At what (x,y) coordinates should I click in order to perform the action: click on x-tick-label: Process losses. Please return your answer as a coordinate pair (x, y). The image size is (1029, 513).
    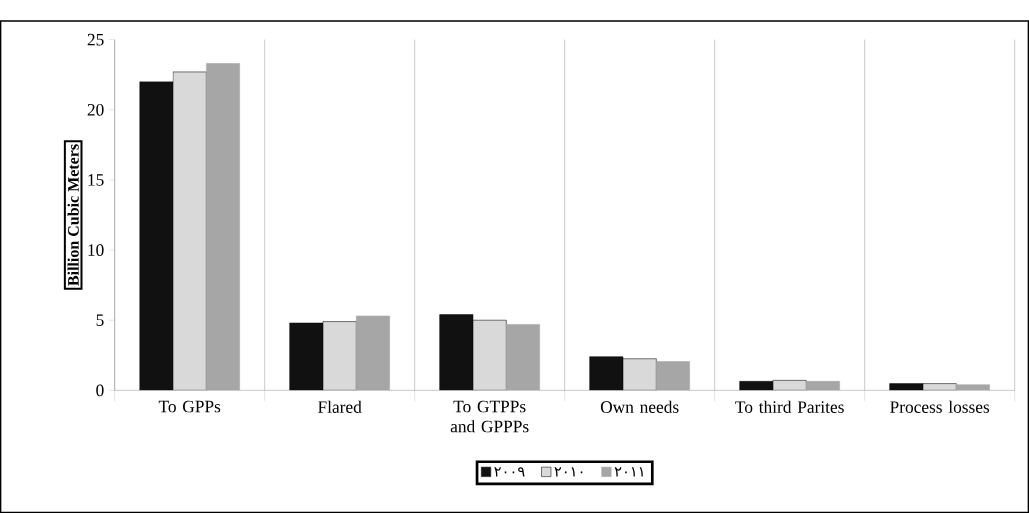
    Looking at the image, I should click on (940, 406).